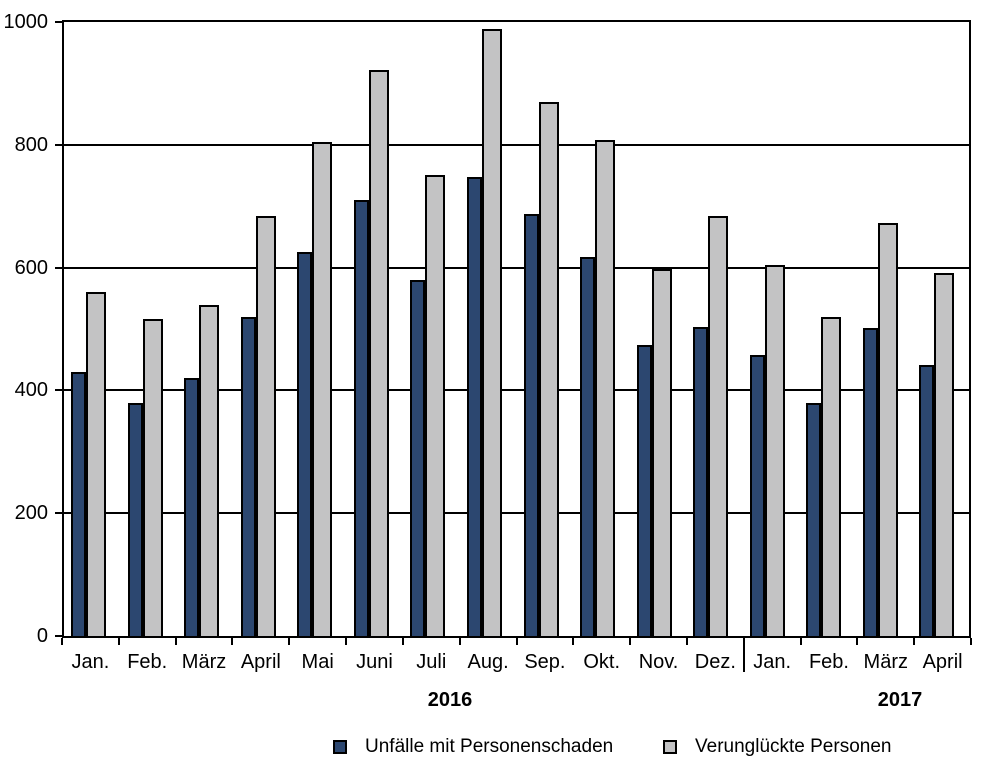 The image size is (983, 778). I want to click on legend-label-verungleuckte: Verunglückte Personen, so click(793, 746).